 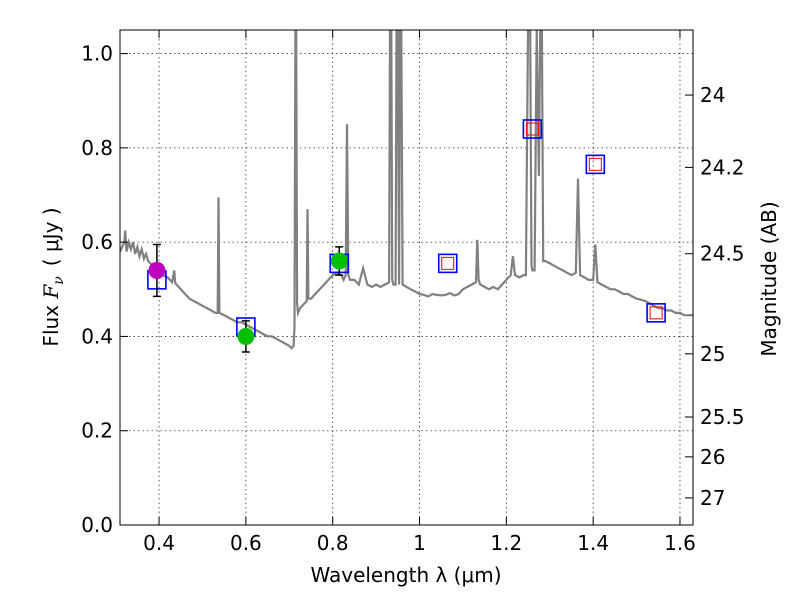 What do you see at coordinates (680, 543) in the screenshot?
I see `x-tick-label: 1.6` at bounding box center [680, 543].